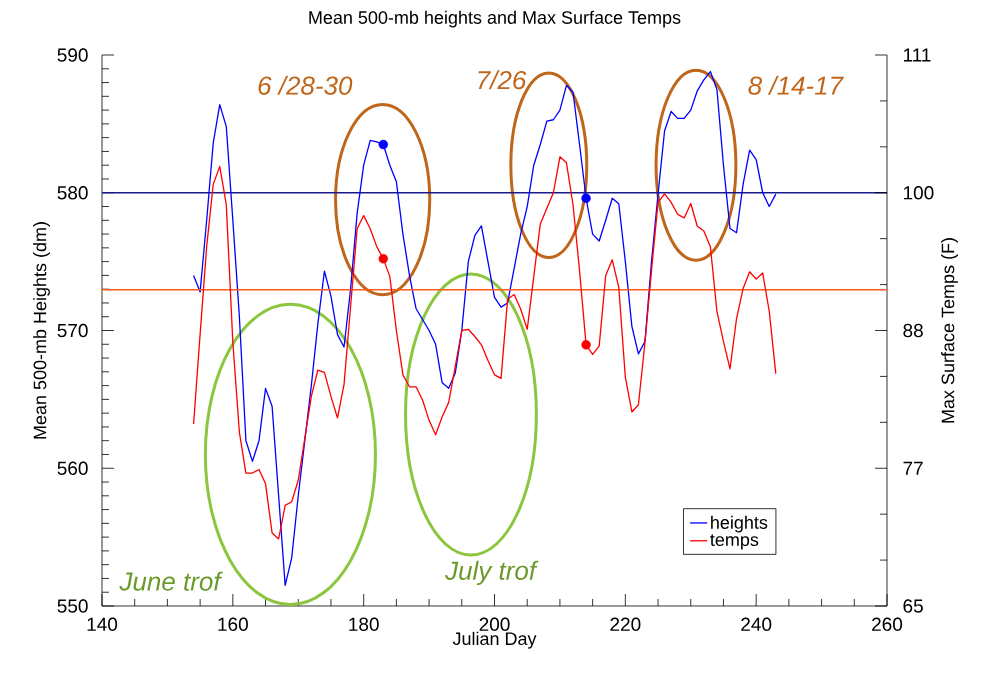 The image size is (1001, 673). What do you see at coordinates (494, 640) in the screenshot?
I see `x-axis-title: Julian Day` at bounding box center [494, 640].